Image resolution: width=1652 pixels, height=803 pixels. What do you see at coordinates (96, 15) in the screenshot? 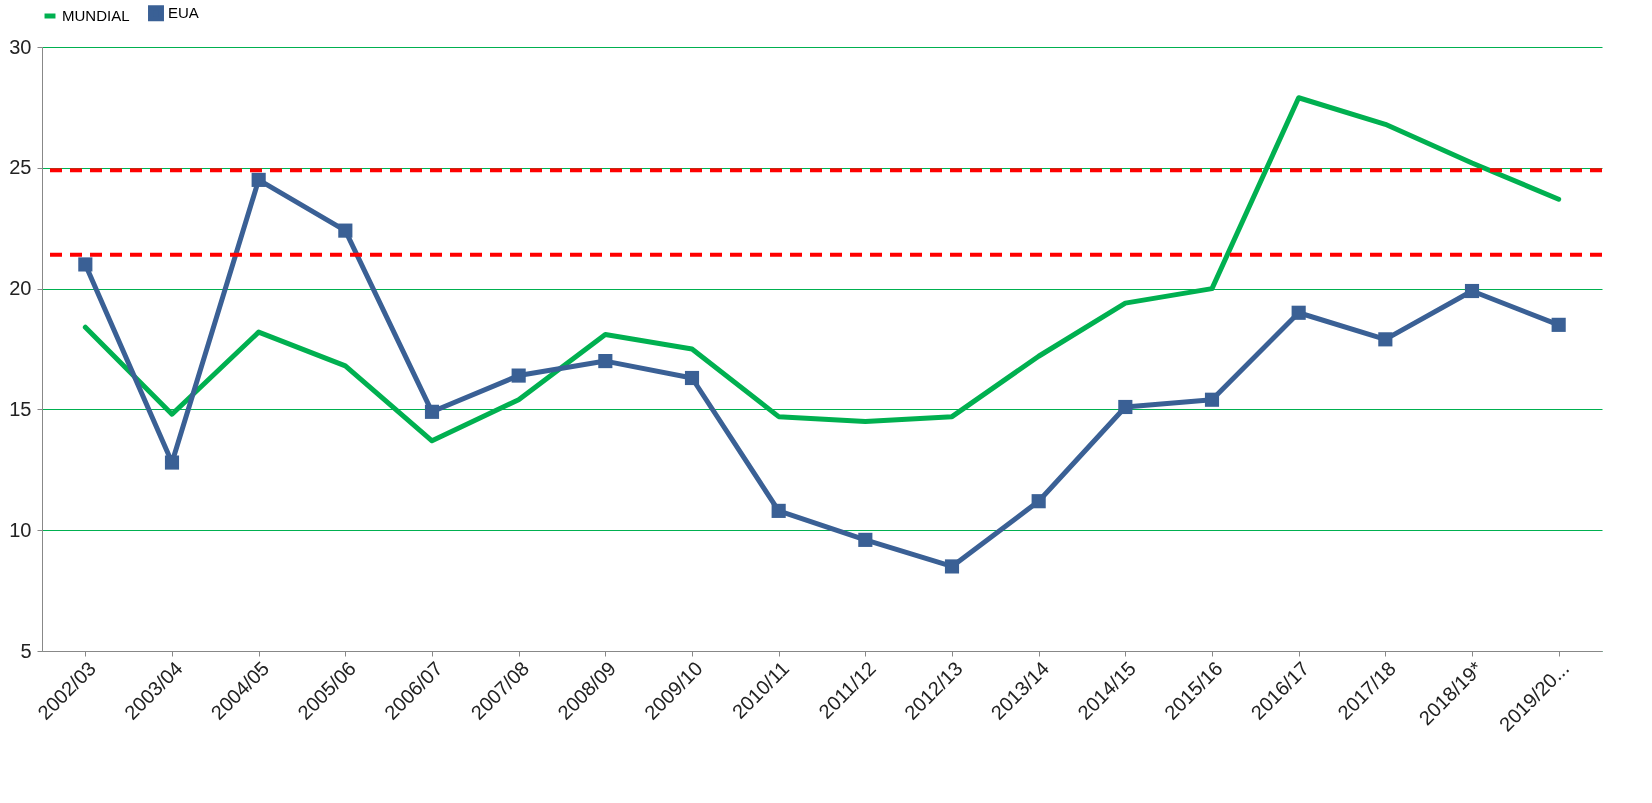
I see `legend-label: MUNDIAL` at bounding box center [96, 15].